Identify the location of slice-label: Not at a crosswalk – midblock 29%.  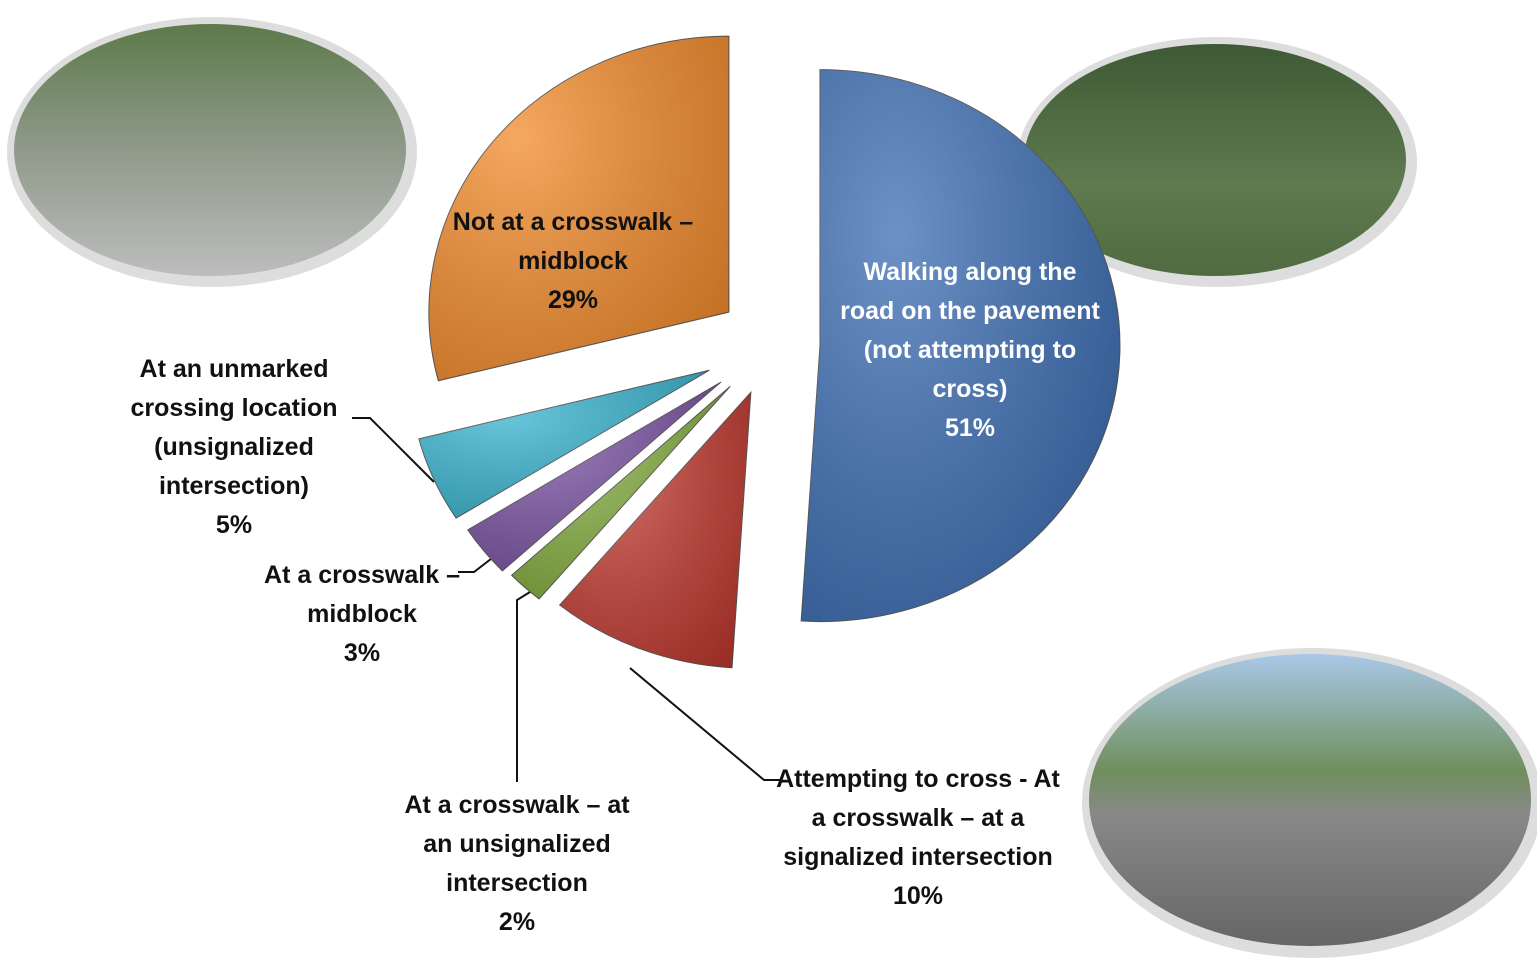
(573, 261).